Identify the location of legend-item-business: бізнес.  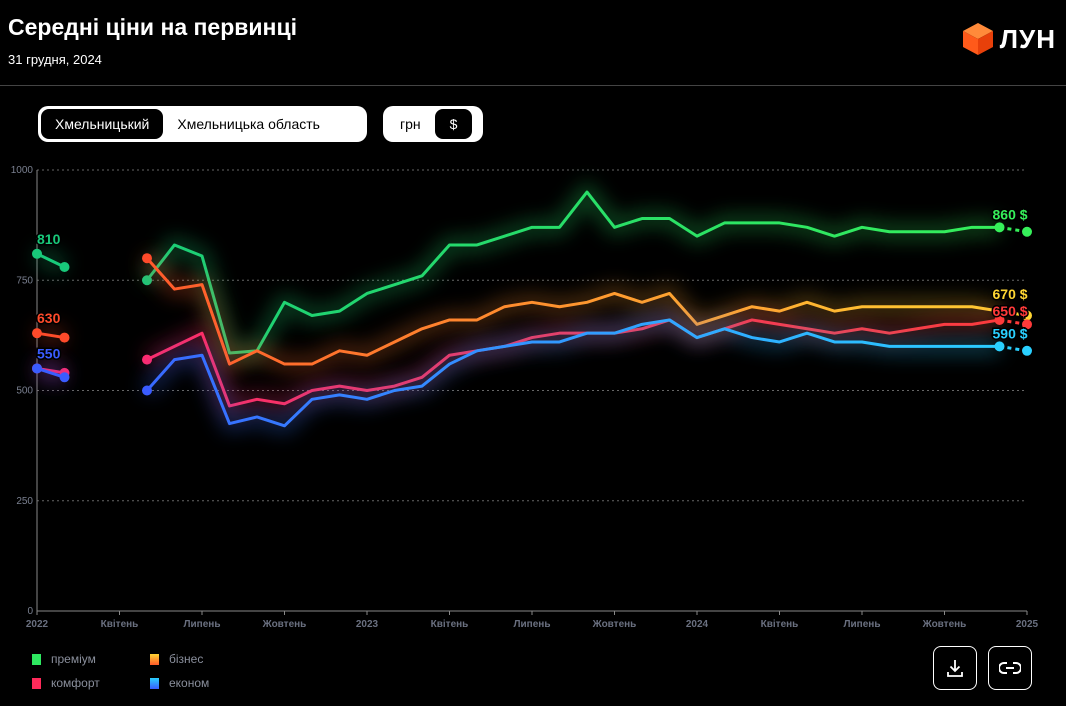
(200, 659).